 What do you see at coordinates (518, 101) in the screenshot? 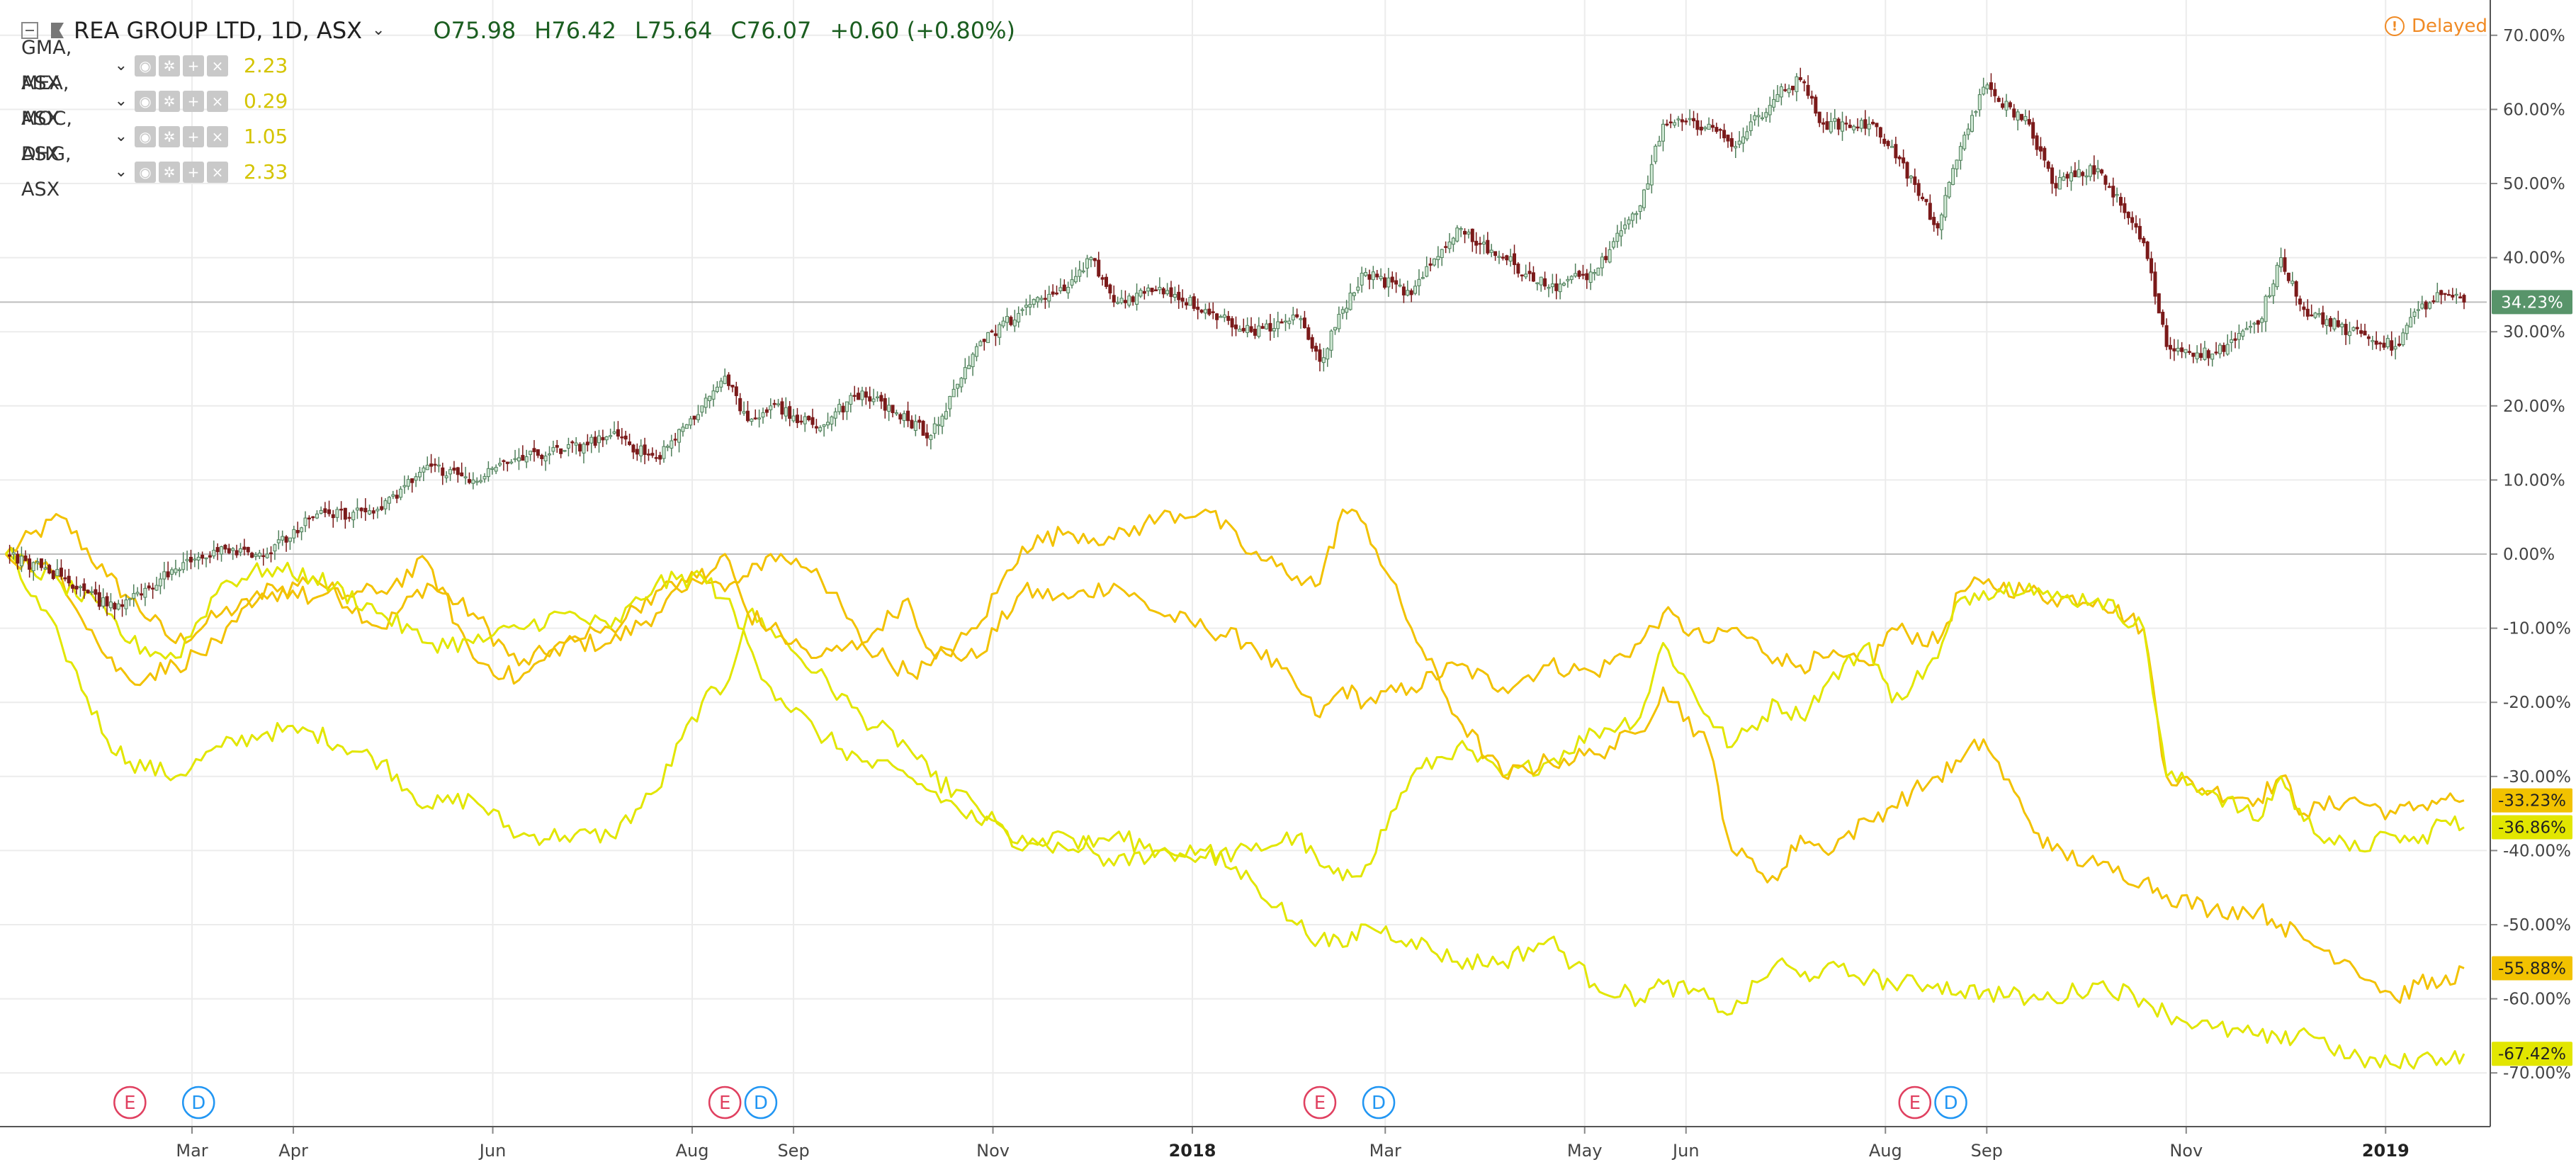
I see `compare-legend-row: MEA, ASX ⌄ ◉ ✲ + × 0.29` at bounding box center [518, 101].